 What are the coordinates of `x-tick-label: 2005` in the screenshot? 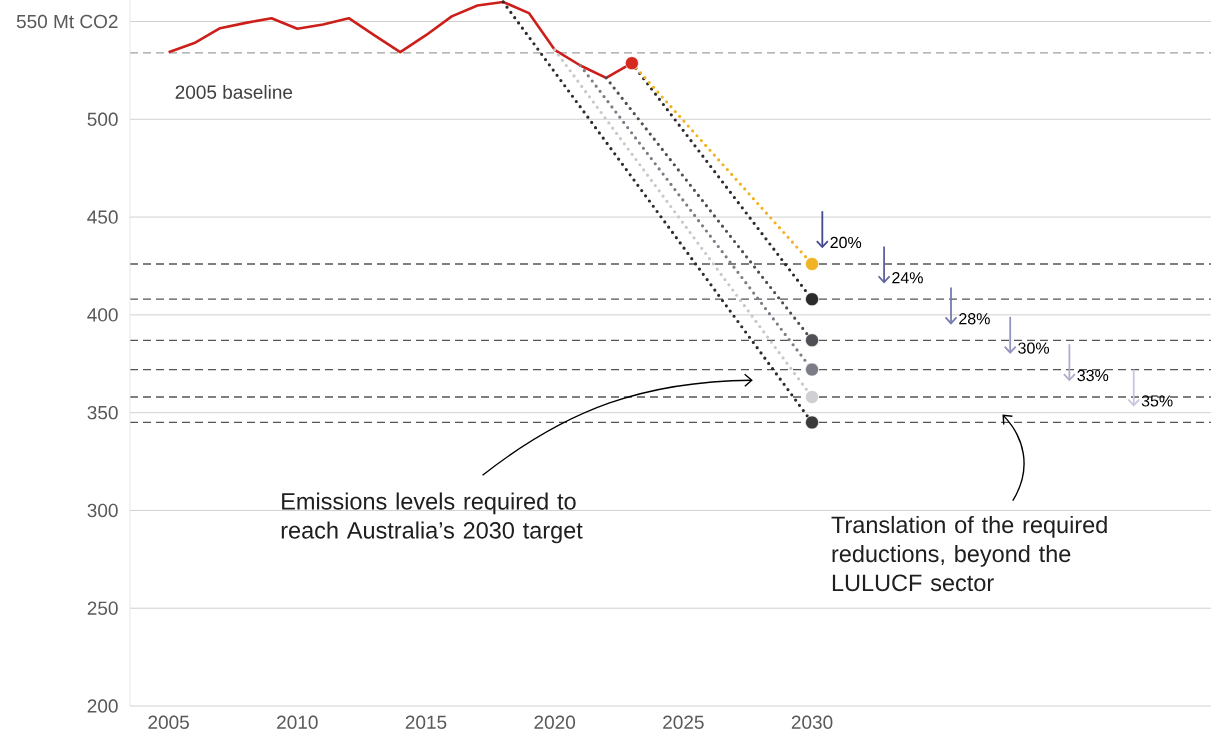 It's located at (168, 722).